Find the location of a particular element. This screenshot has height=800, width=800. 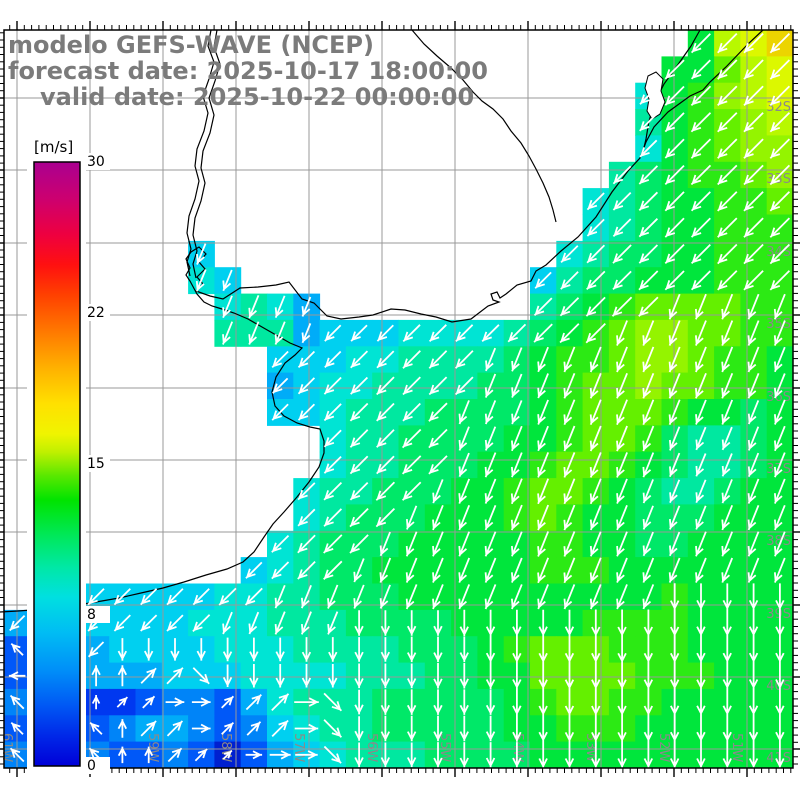

latitude-label: 41S is located at coordinates (778, 758).